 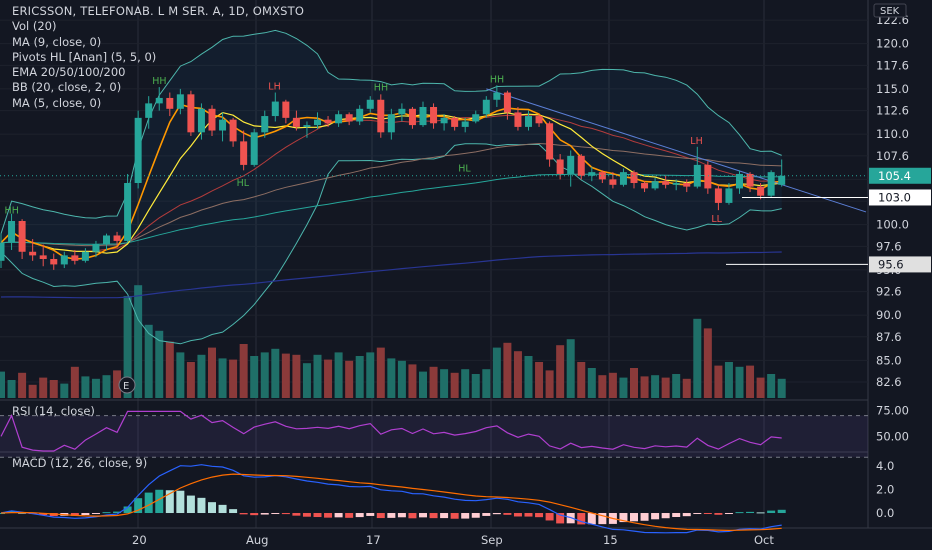 What do you see at coordinates (53, 411) in the screenshot?
I see `rsi-legend: RSI (14, close)` at bounding box center [53, 411].